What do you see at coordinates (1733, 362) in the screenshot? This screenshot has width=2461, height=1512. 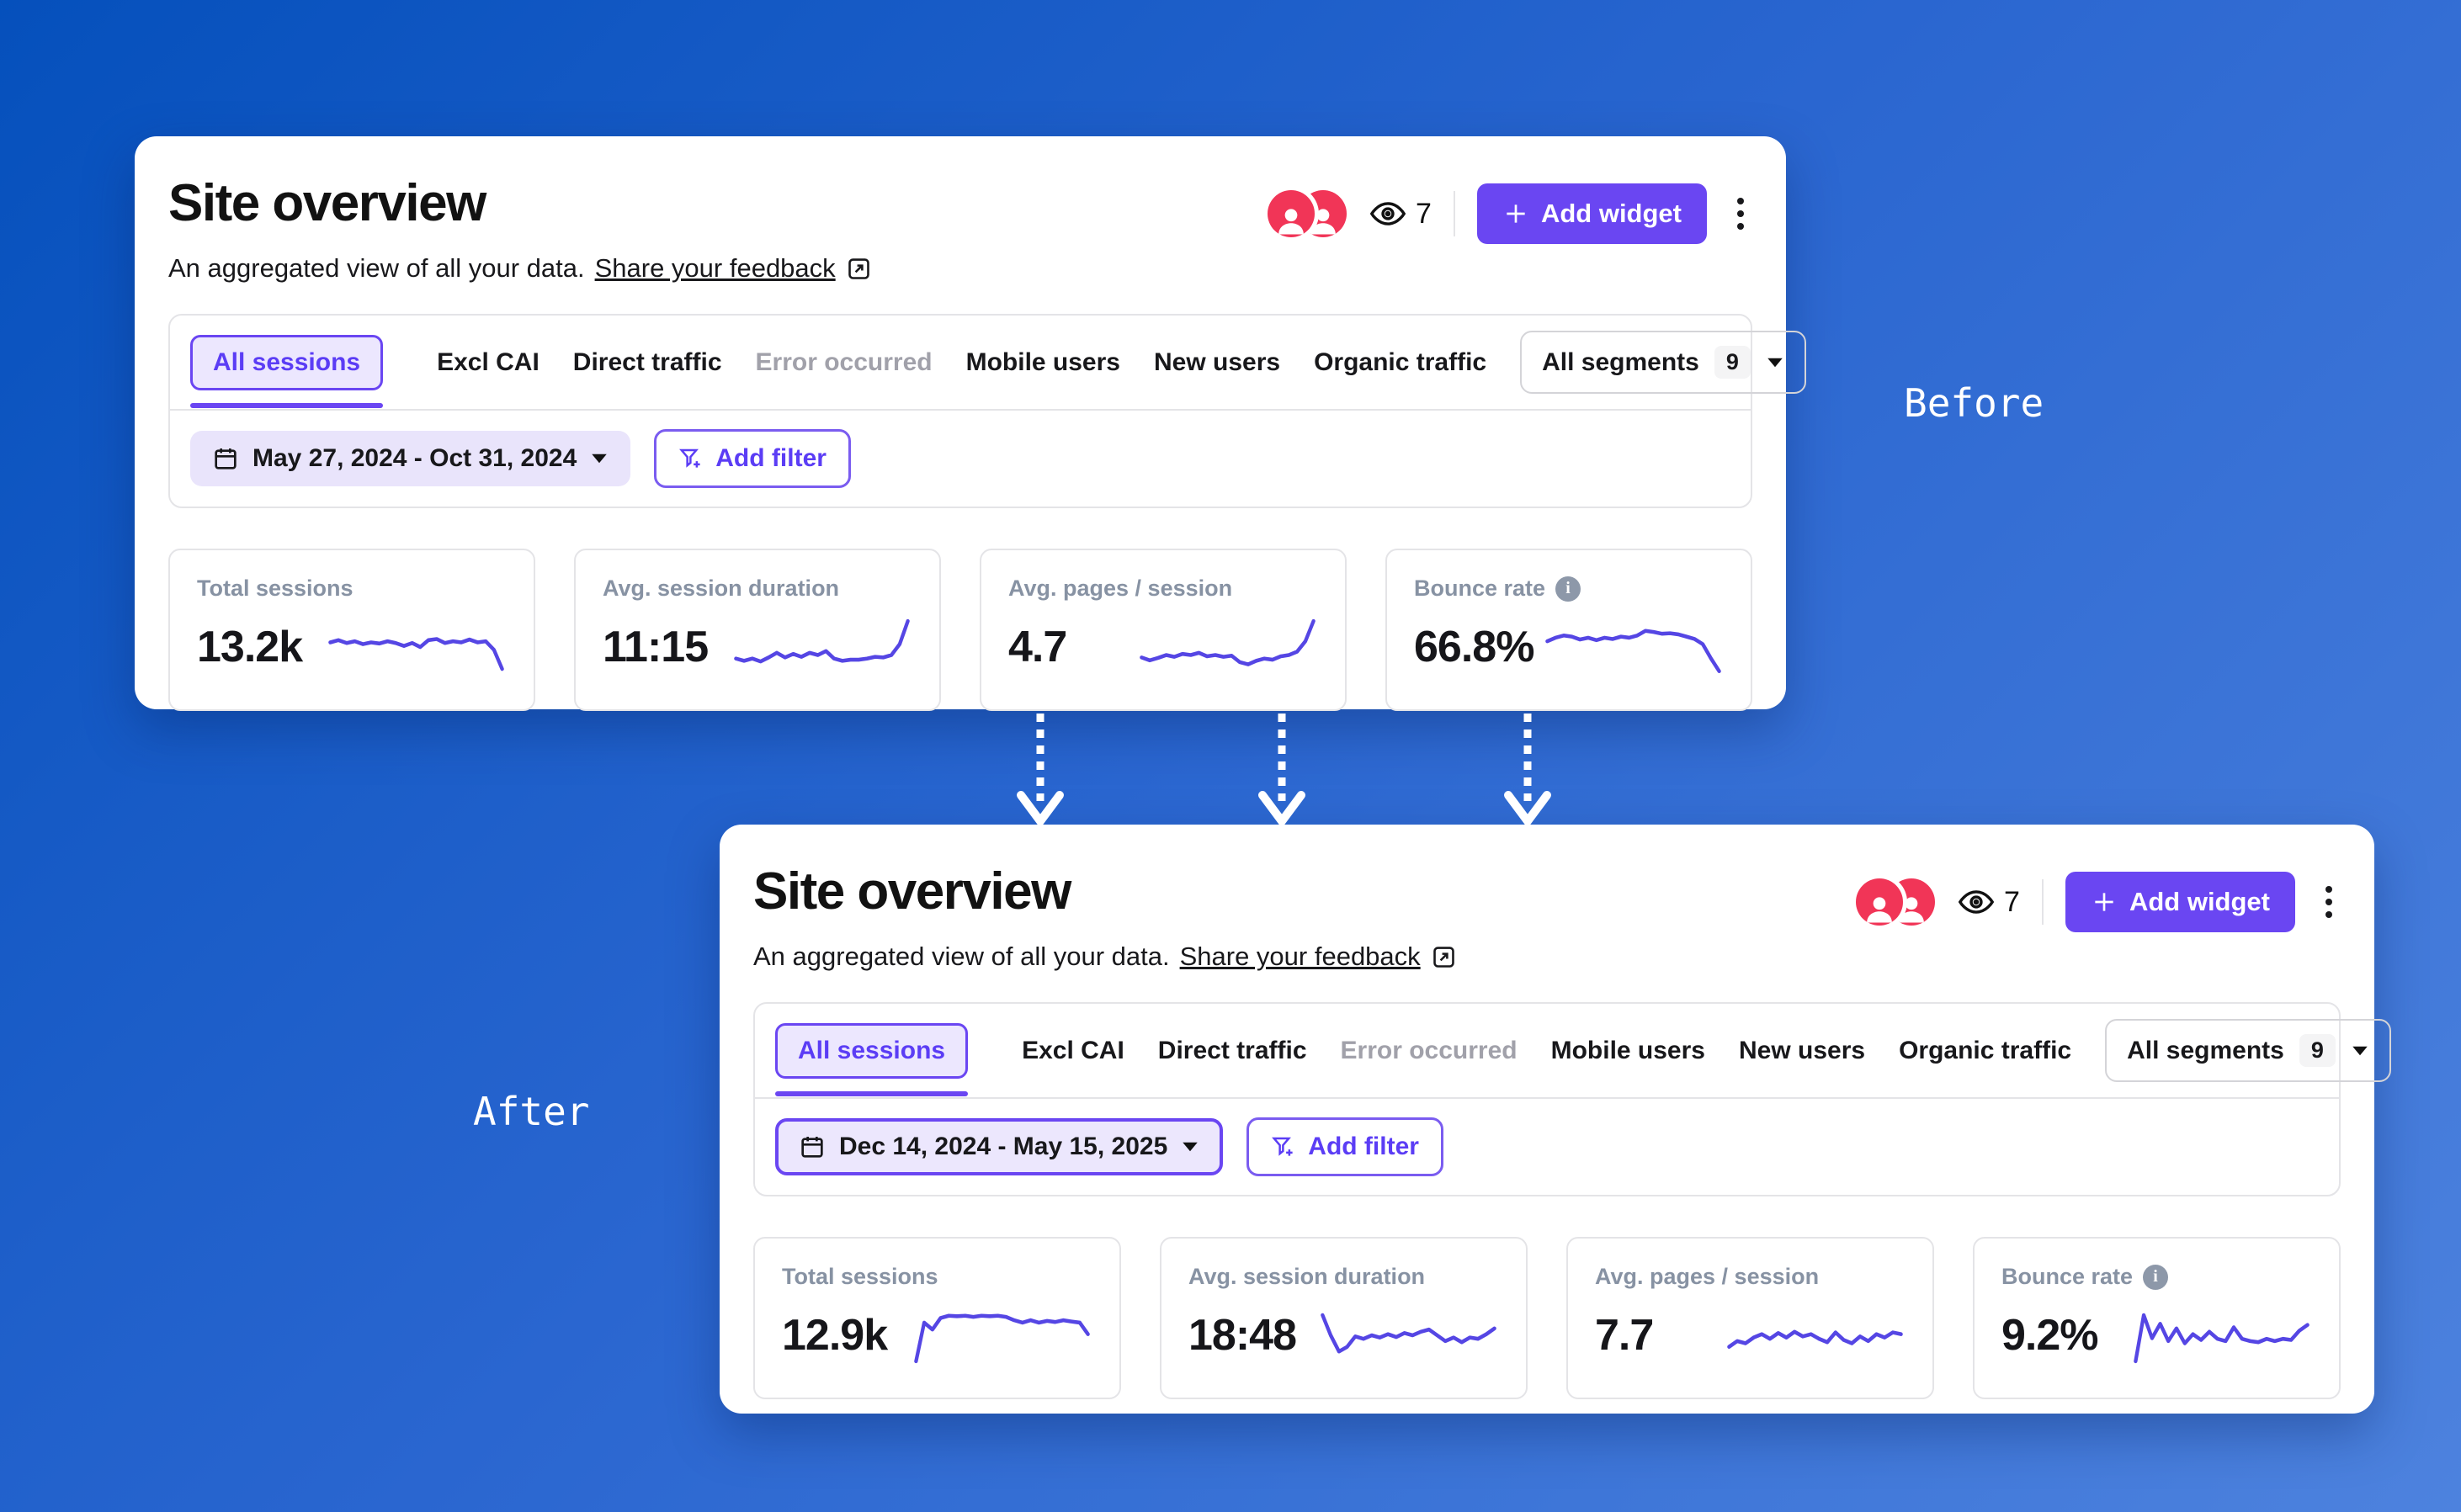 I see `segments-count-badge: 9` at bounding box center [1733, 362].